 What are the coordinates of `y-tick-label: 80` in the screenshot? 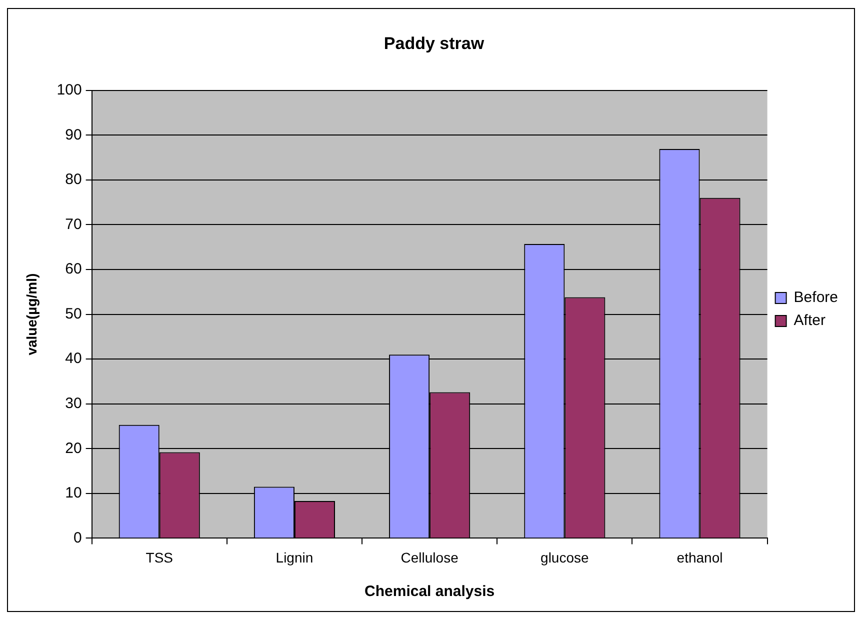 It's located at (73, 179).